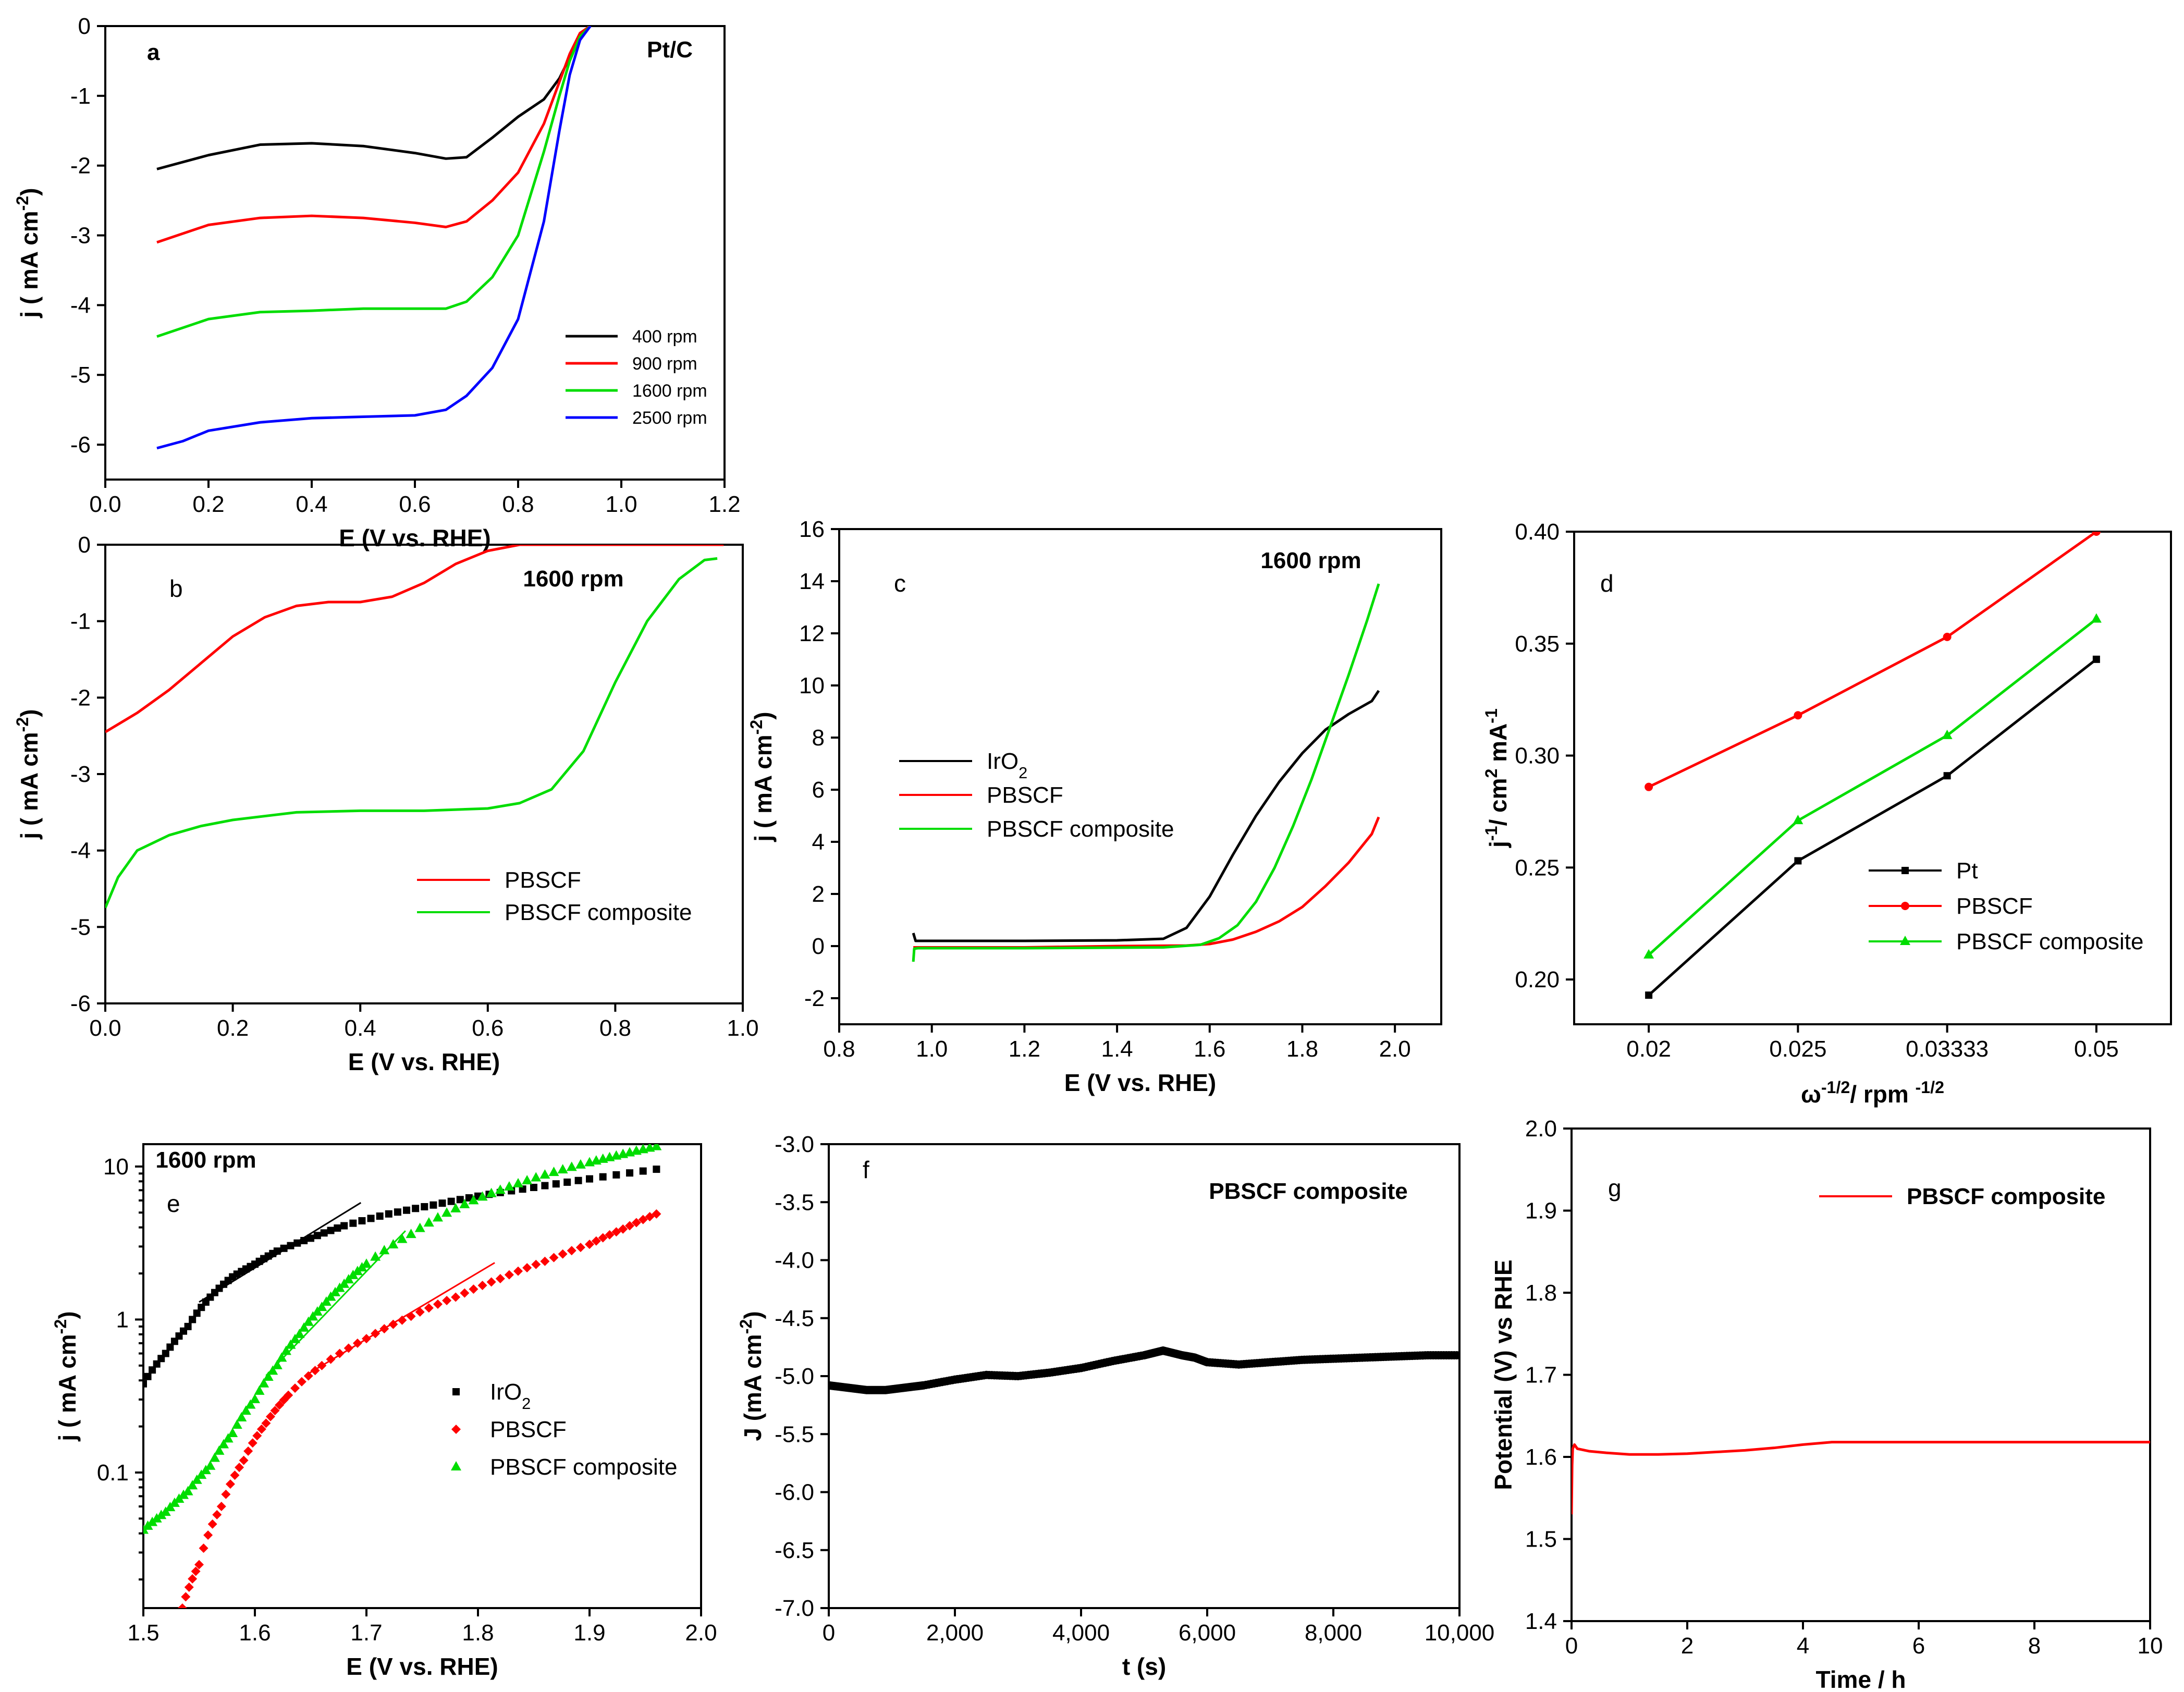 The width and height of the screenshot is (2184, 1692). I want to click on x-tick-label: 0.4, so click(360, 1028).